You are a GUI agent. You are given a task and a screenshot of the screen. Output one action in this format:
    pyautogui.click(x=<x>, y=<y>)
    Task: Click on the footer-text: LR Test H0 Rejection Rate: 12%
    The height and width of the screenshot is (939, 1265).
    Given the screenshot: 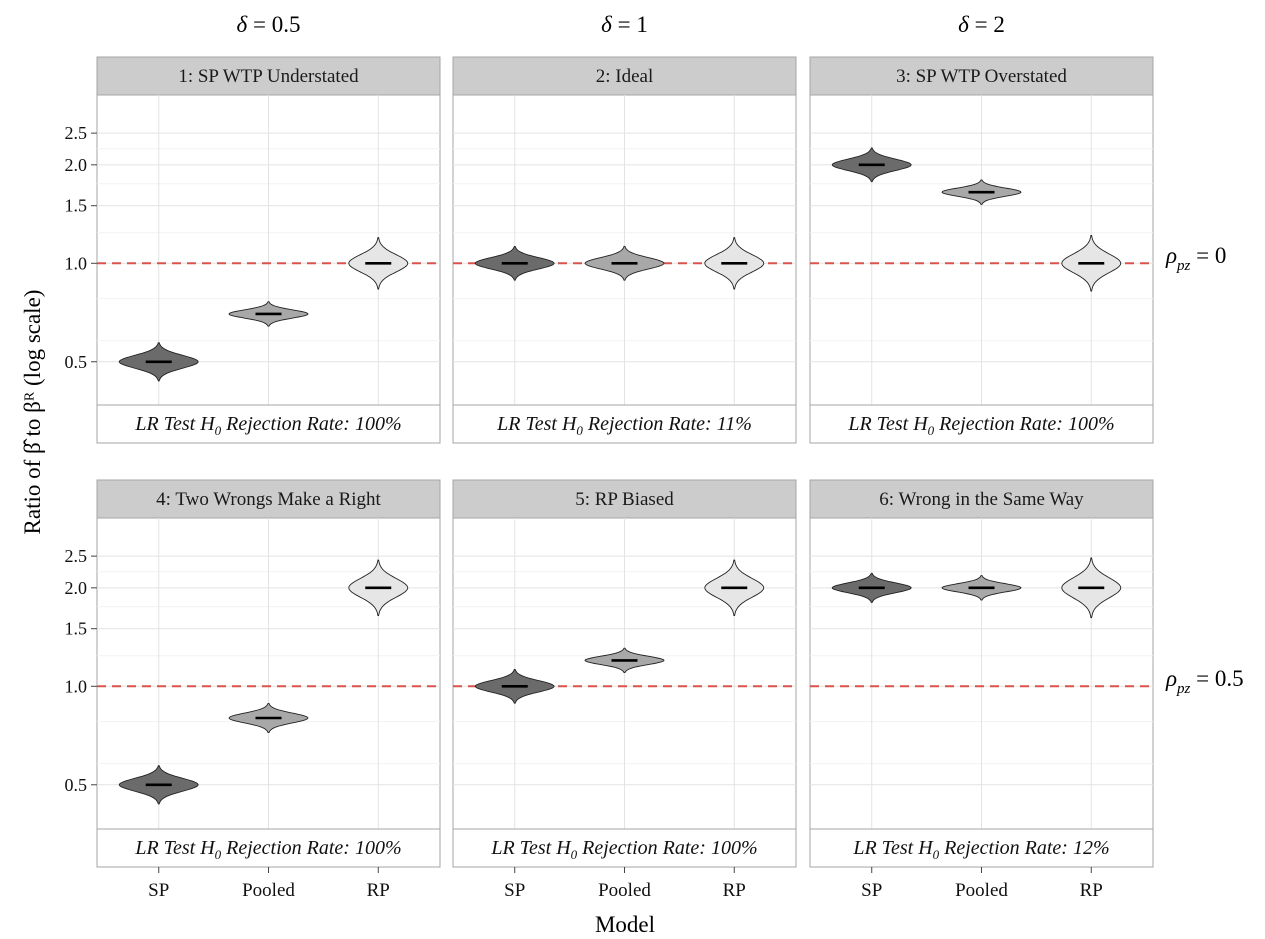 What is the action you would take?
    pyautogui.click(x=980, y=849)
    